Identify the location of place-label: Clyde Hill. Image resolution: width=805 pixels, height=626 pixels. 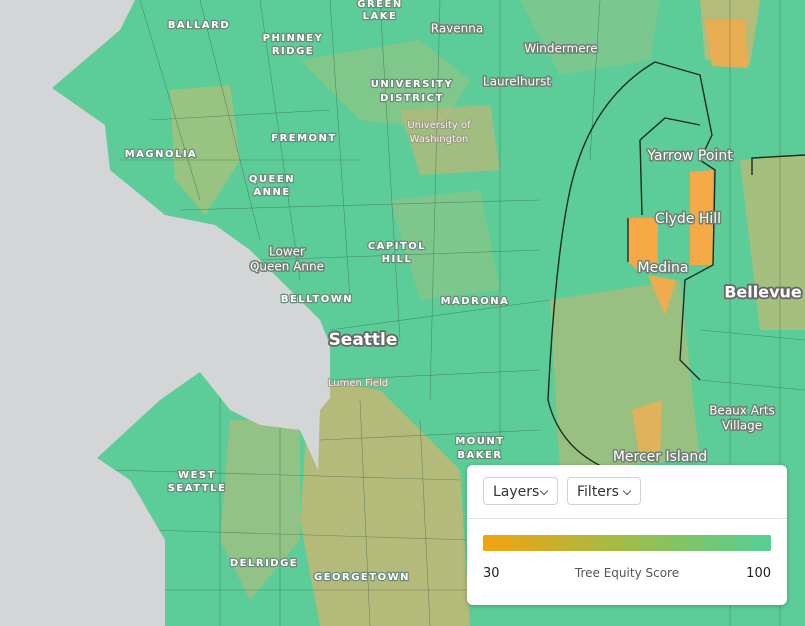
(688, 219).